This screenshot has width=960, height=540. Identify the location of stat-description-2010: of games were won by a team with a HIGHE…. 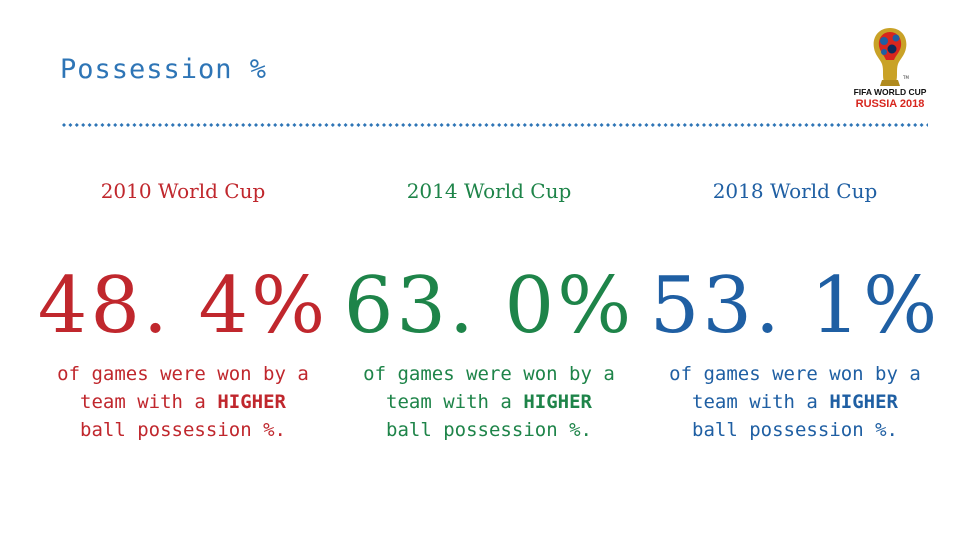
(183, 402).